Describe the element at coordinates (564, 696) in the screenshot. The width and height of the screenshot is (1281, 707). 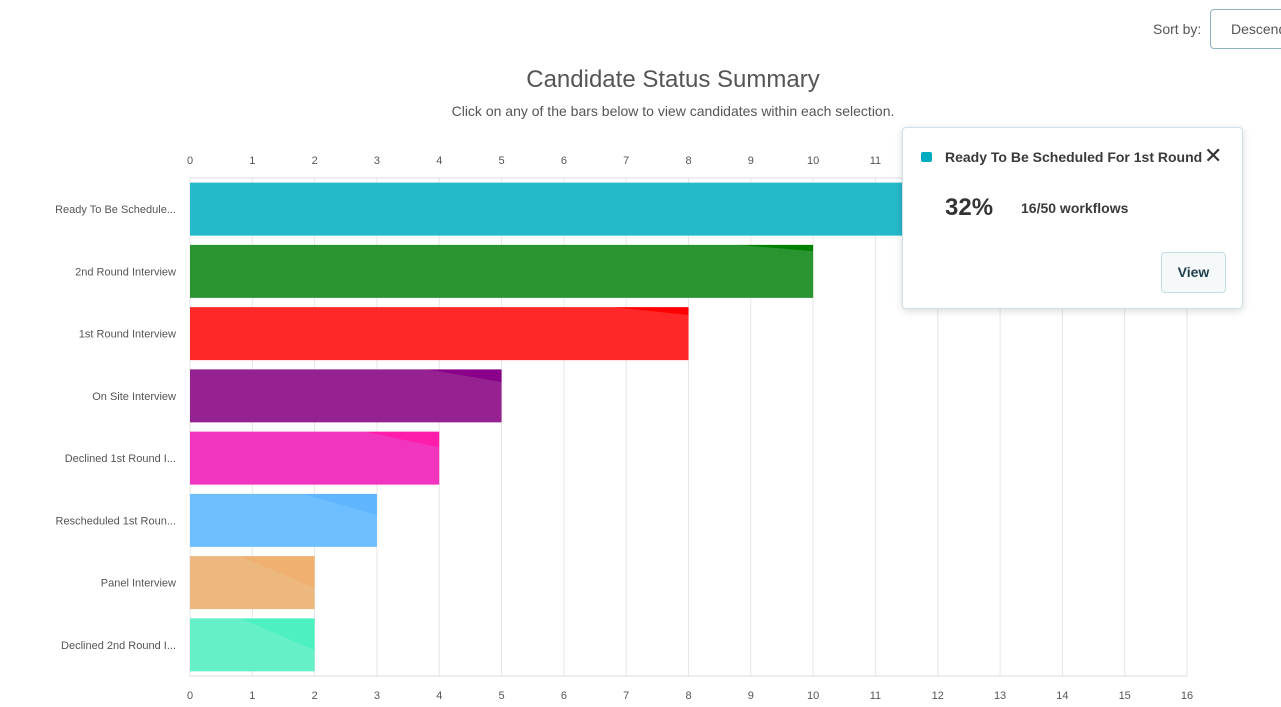
I see `x-tick-label-bottom: 6` at that location.